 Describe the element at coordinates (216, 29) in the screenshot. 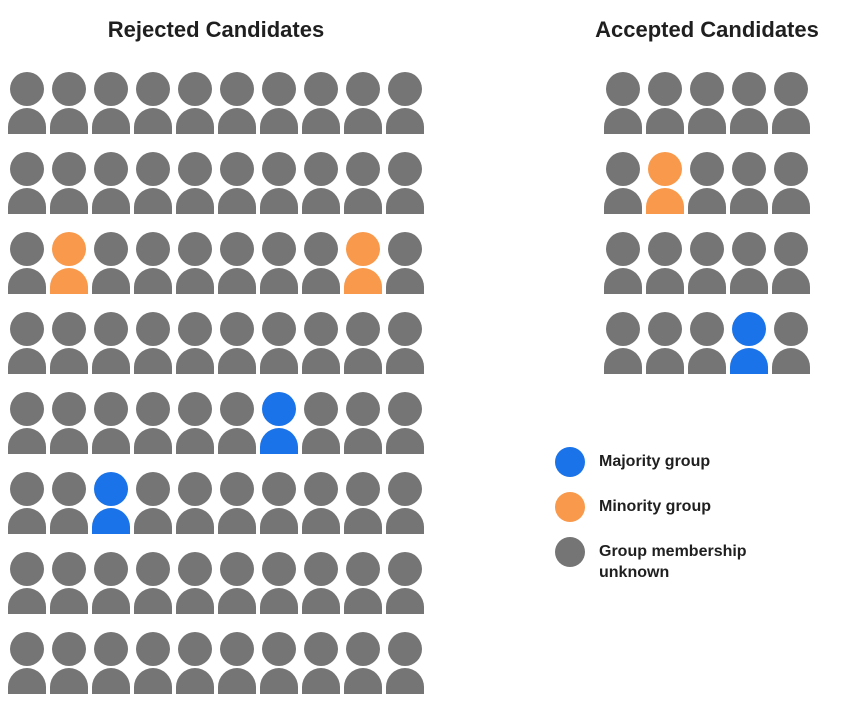

I see `rejected-title: Rejected Candidates` at that location.